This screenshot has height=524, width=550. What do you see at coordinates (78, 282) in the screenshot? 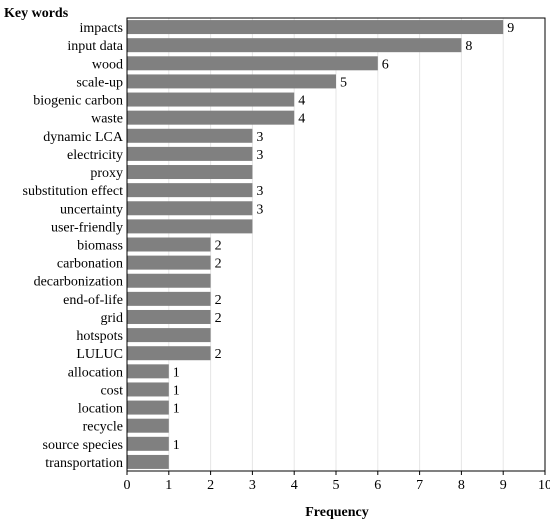
I see `category-label: decarbonization` at bounding box center [78, 282].